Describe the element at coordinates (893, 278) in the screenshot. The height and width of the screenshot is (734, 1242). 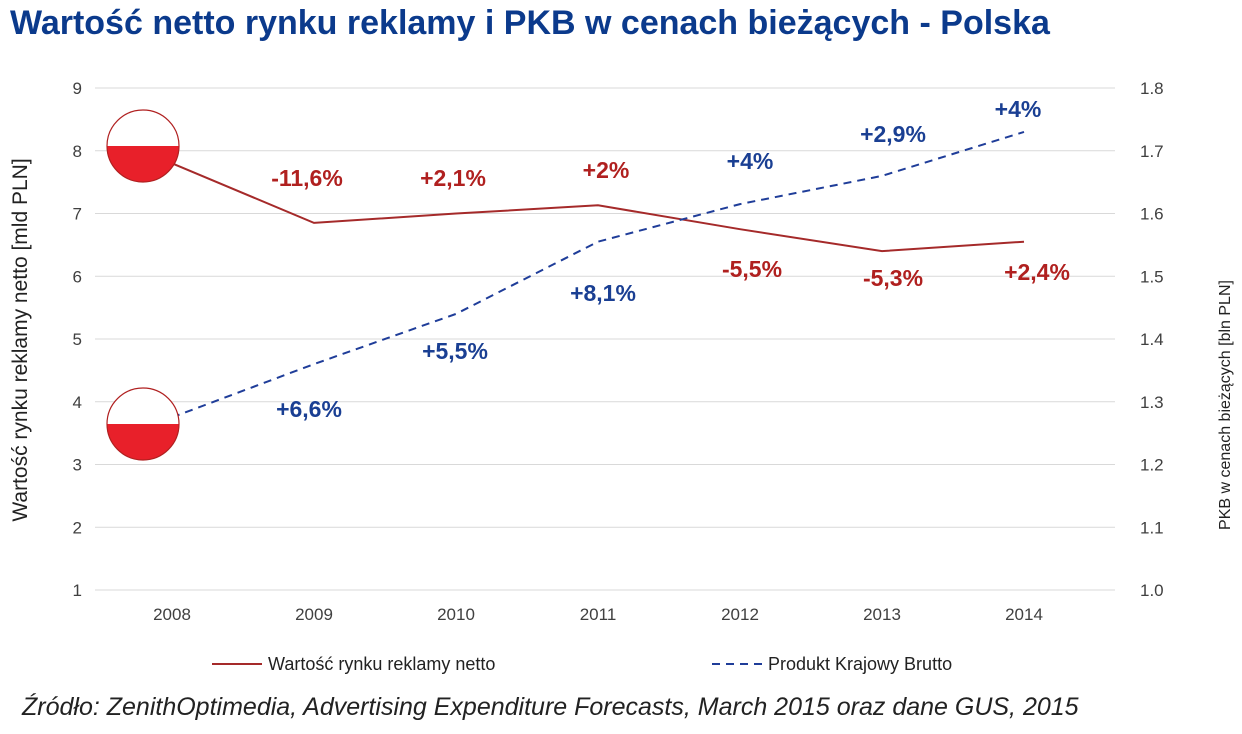
I see `ad-market-change-label: -5,3%` at that location.